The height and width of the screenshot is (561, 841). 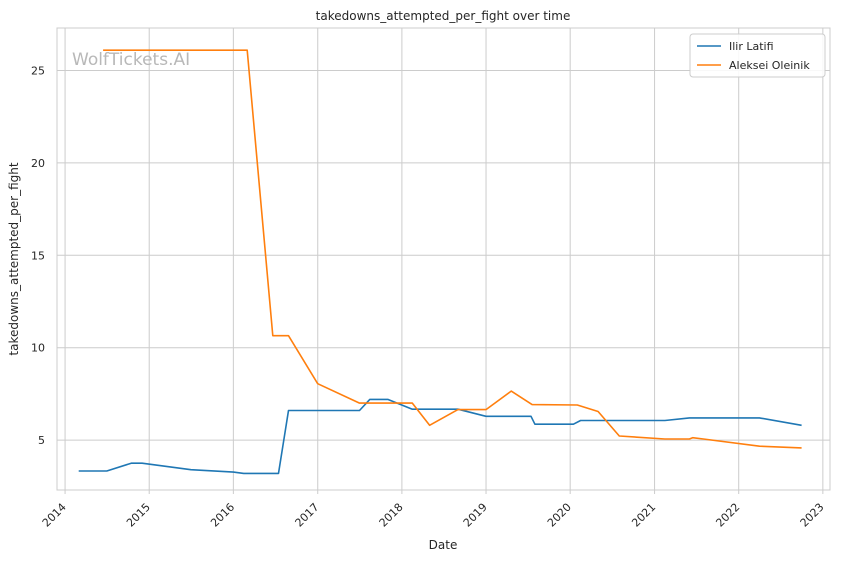 I want to click on x-tick-label: 2014, so click(x=54, y=515).